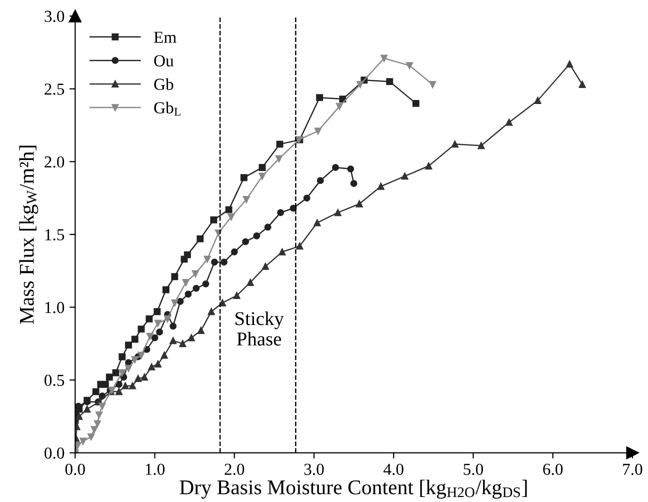  I want to click on y-tick-label: 2.0, so click(54, 162).